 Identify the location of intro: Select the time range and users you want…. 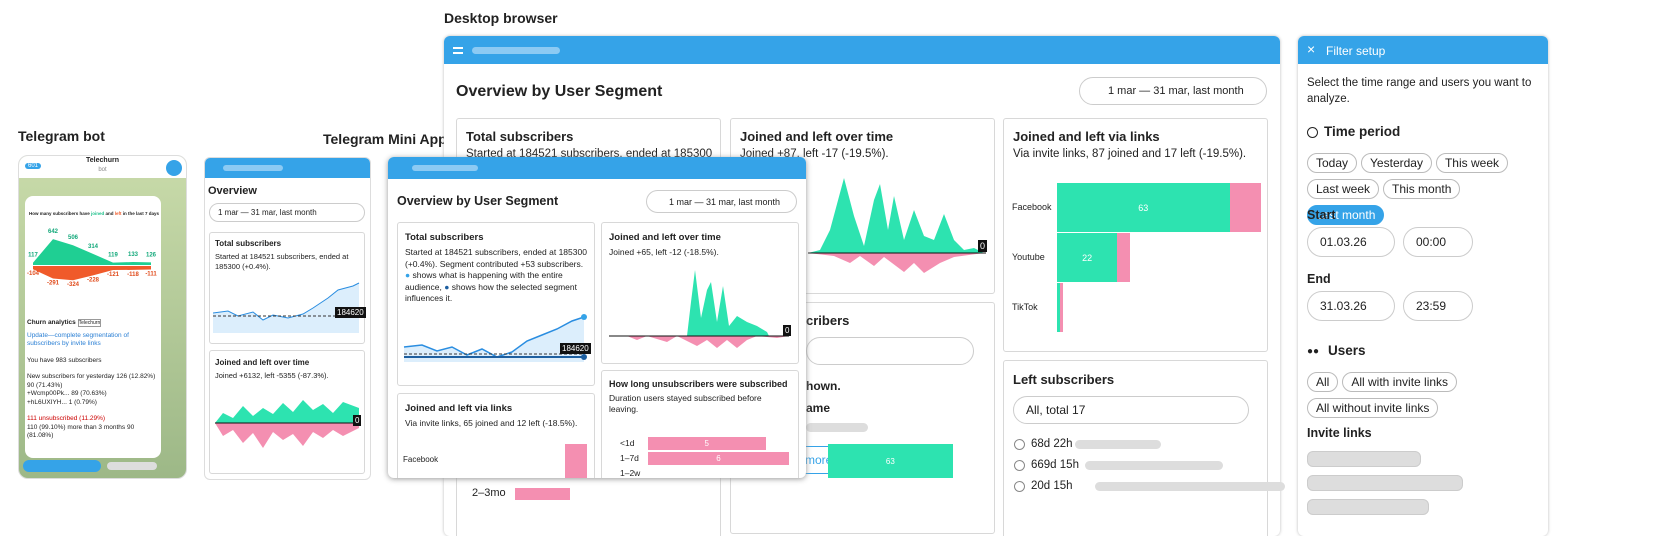
(1419, 91).